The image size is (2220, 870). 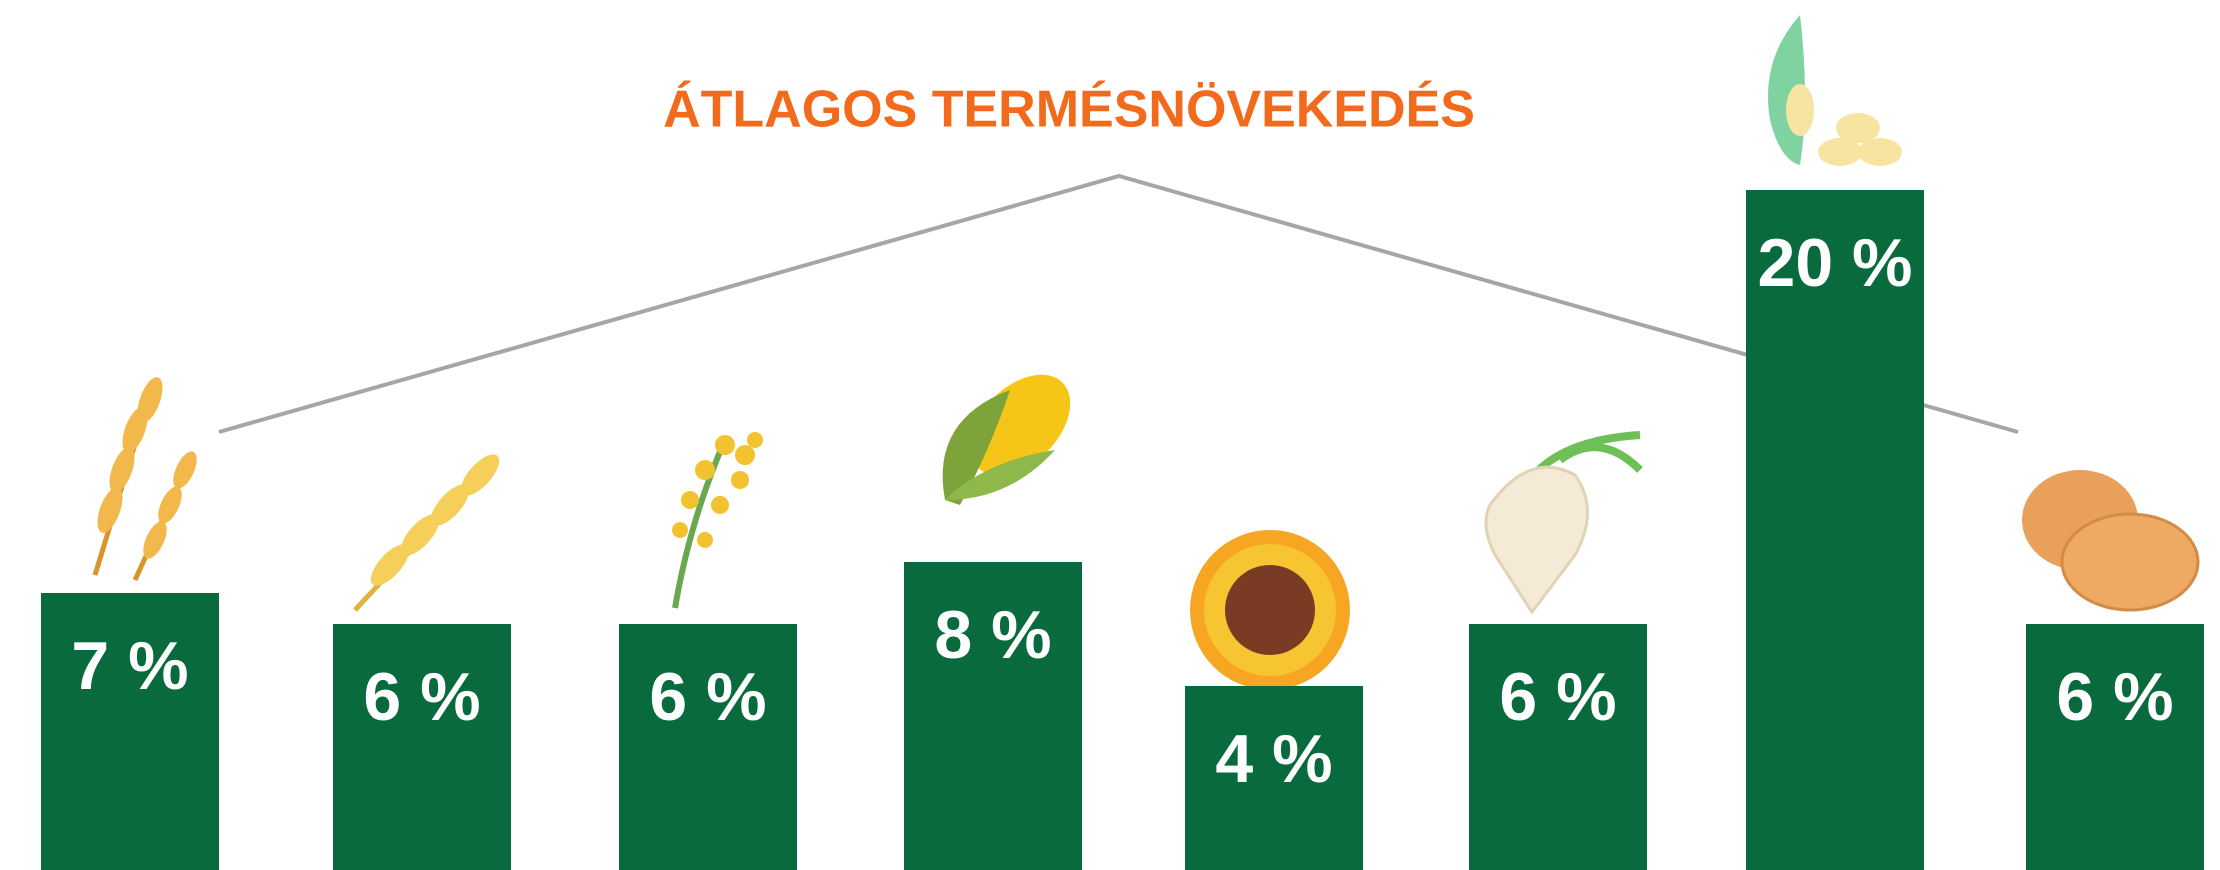 I want to click on beet-icon, so click(x=1563, y=523).